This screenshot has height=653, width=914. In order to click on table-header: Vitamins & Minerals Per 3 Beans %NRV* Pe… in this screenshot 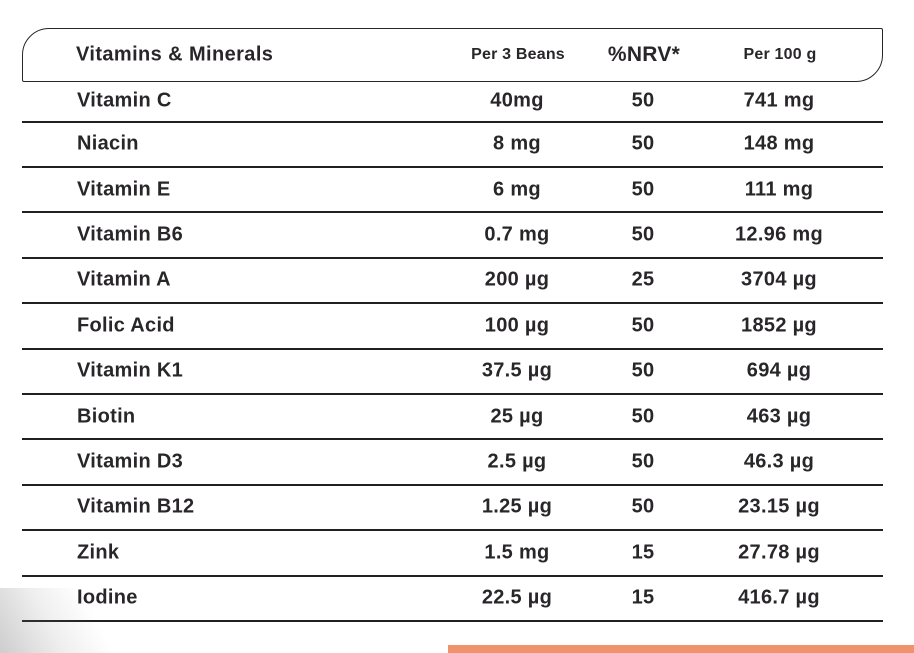, I will do `click(452, 55)`.